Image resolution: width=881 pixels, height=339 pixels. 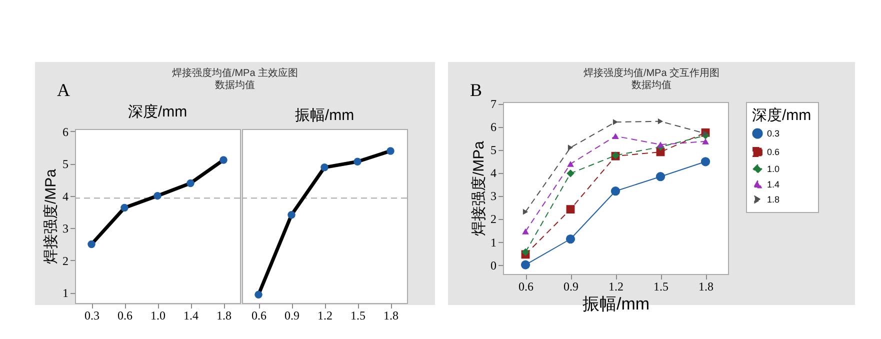 What do you see at coordinates (158, 315) in the screenshot?
I see `x-tick-label: 1.0` at bounding box center [158, 315].